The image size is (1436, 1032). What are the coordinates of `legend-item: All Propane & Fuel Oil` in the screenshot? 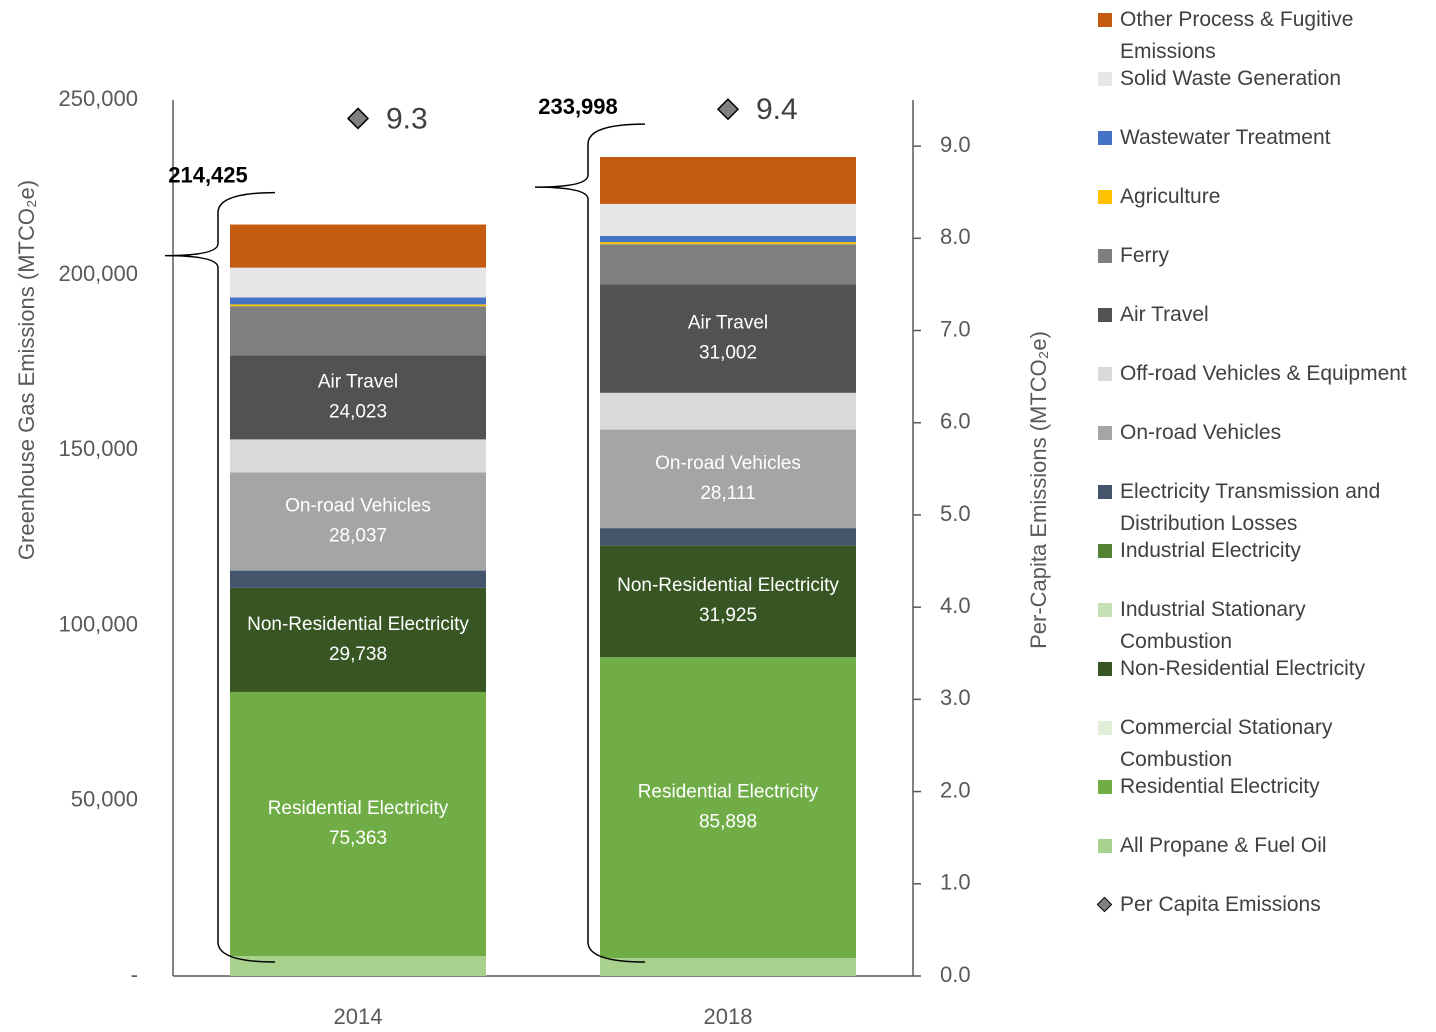 It's located at (1261, 846).